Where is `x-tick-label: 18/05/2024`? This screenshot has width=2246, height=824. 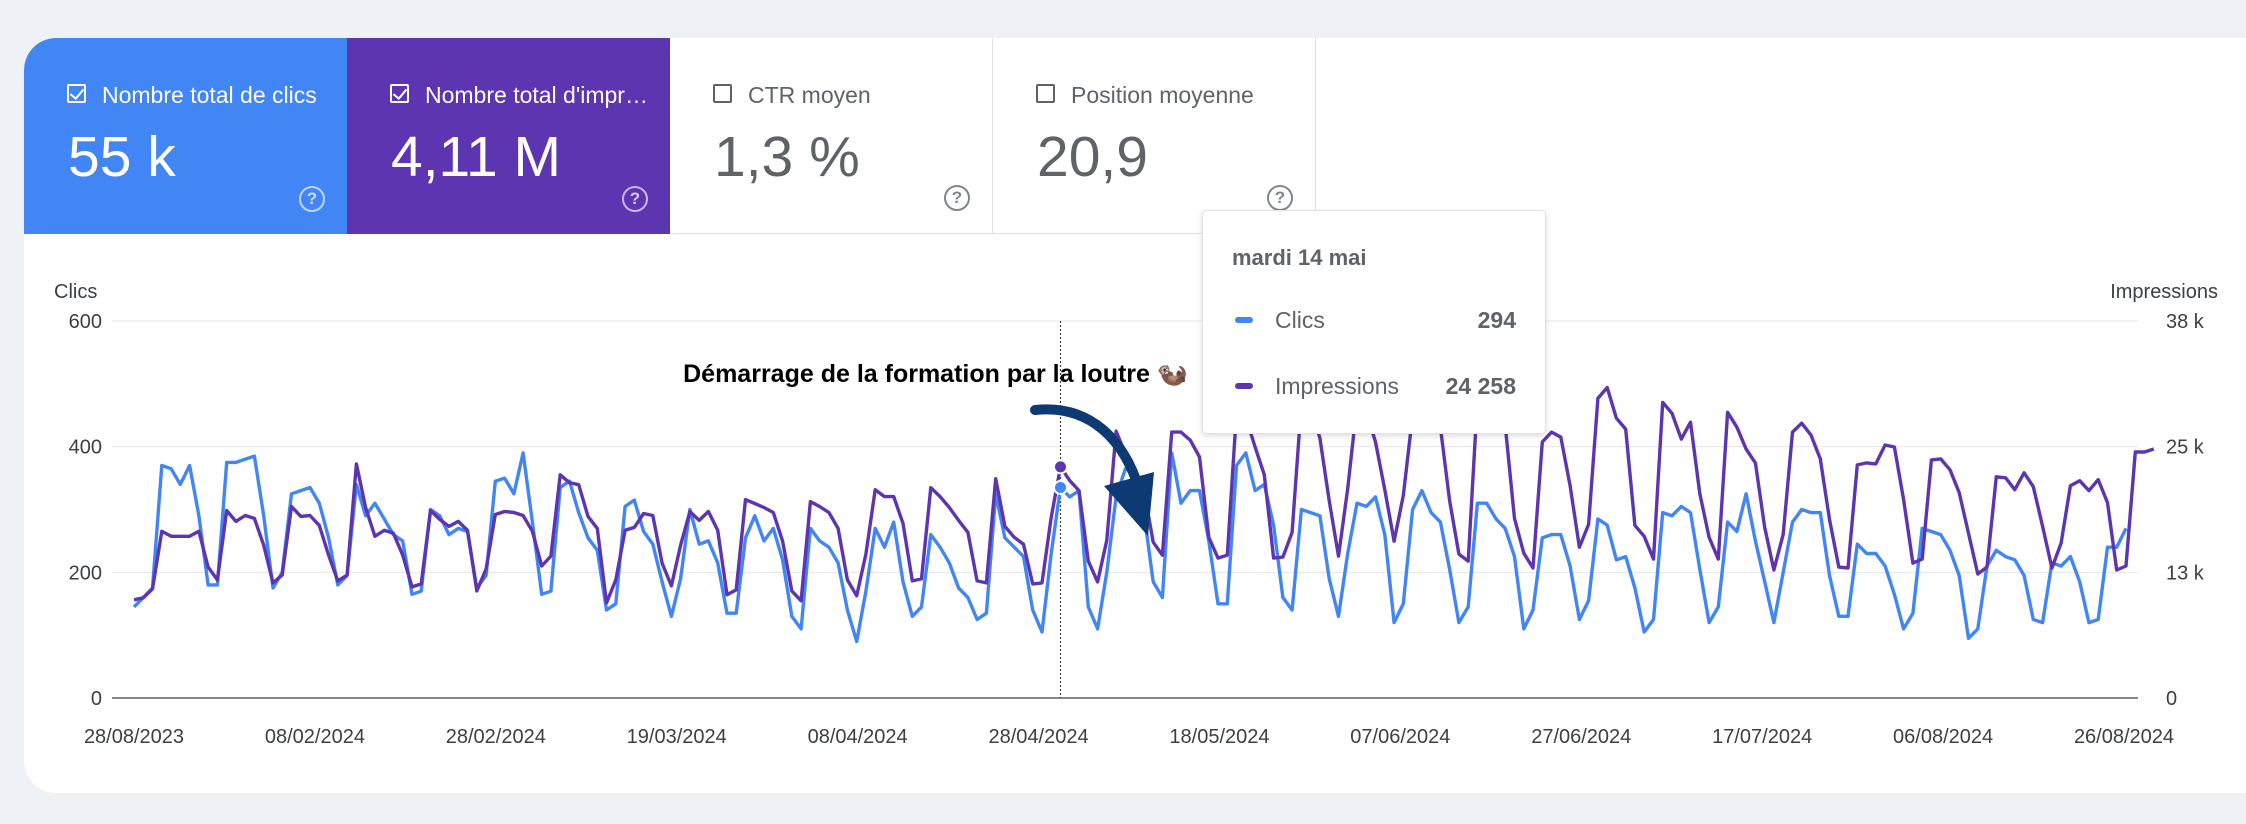
x-tick-label: 18/05/2024 is located at coordinates (1219, 737).